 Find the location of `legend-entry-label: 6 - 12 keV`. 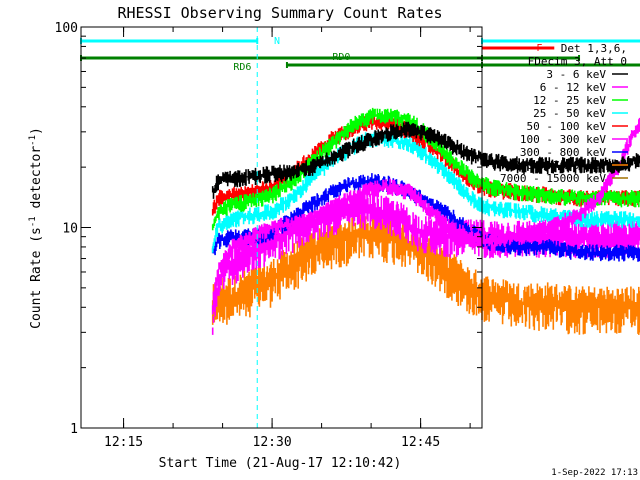

legend-entry-label: 6 - 12 keV is located at coordinates (573, 87).